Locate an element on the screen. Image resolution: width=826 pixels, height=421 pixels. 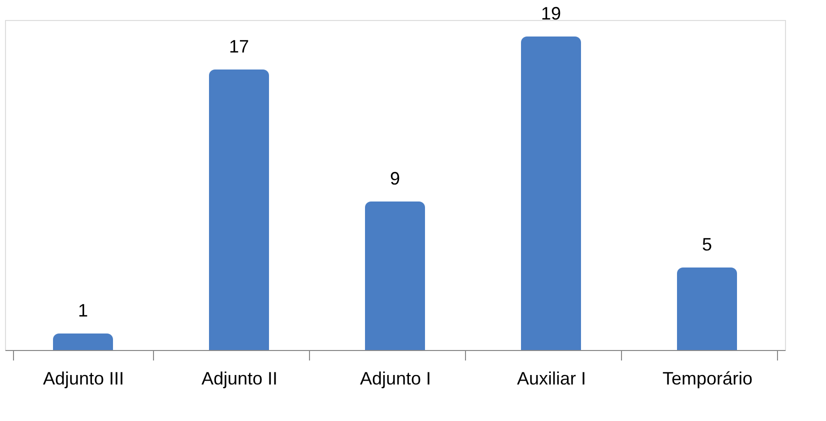
x-tick-label: Adjunto II is located at coordinates (239, 378).